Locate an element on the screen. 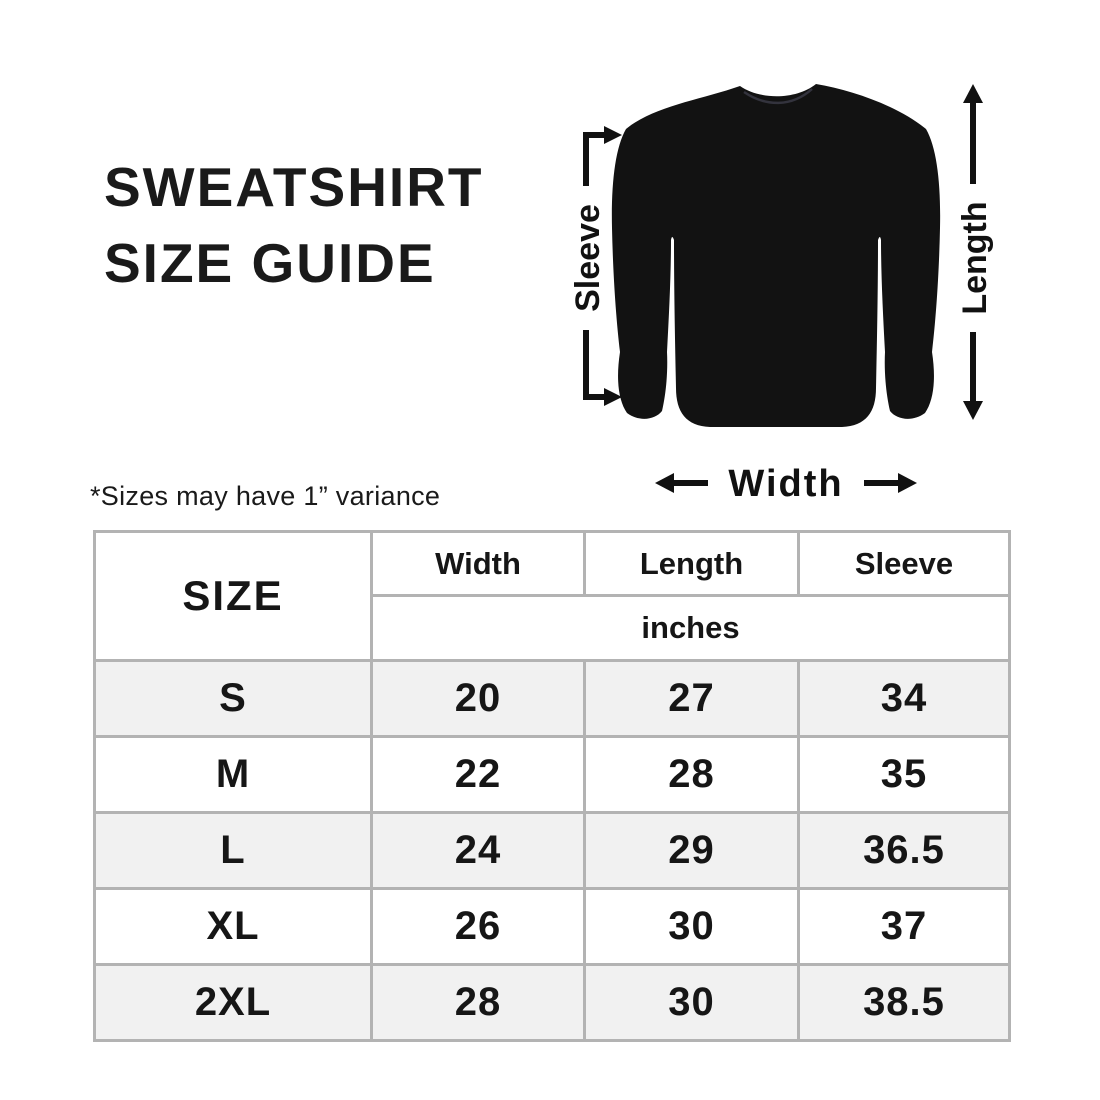 Image resolution: width=1100 pixels, height=1100 pixels. width-label: Width is located at coordinates (785, 484).